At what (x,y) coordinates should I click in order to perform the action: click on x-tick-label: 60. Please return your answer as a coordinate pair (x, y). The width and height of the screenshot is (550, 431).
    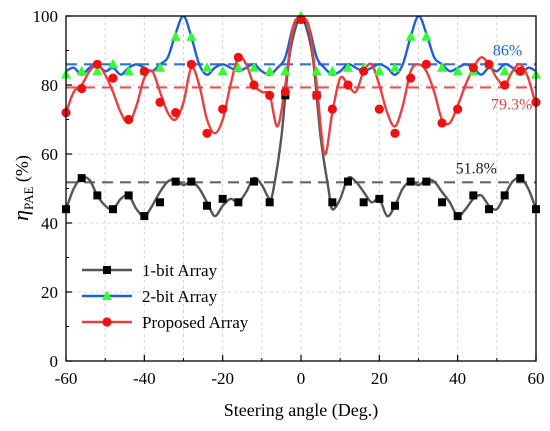
    Looking at the image, I should click on (536, 378).